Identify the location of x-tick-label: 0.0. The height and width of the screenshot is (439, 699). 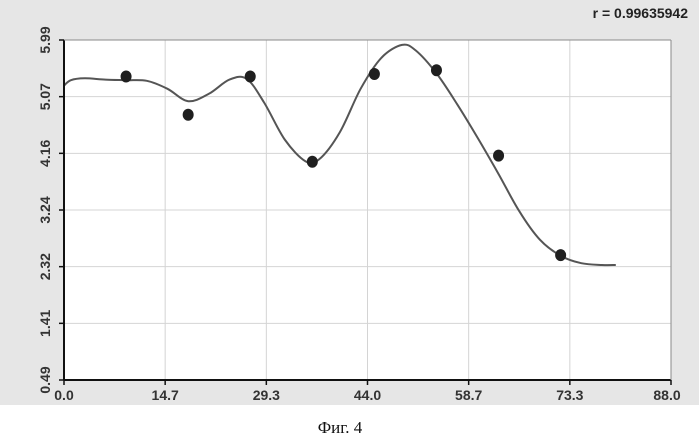
(64, 395).